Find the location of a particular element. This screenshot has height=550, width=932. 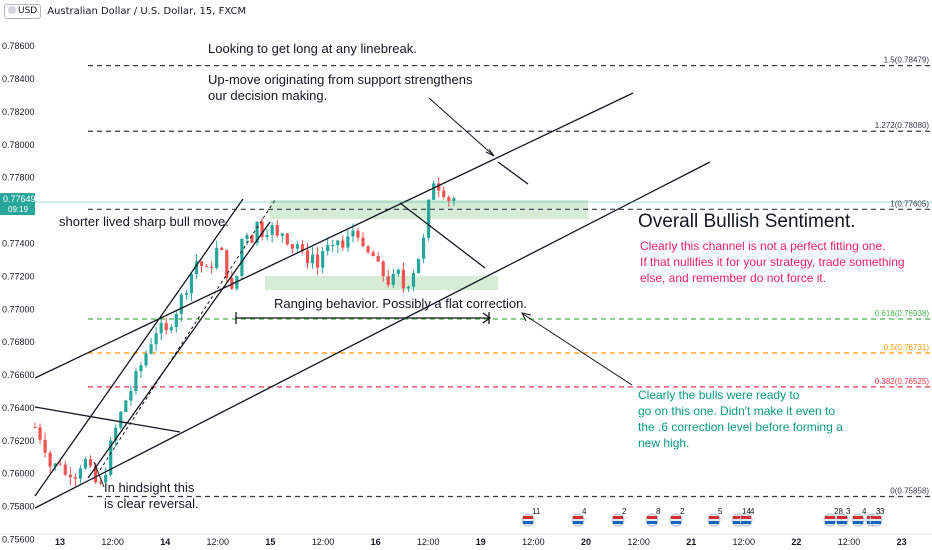

event-count: 5 is located at coordinates (720, 511).